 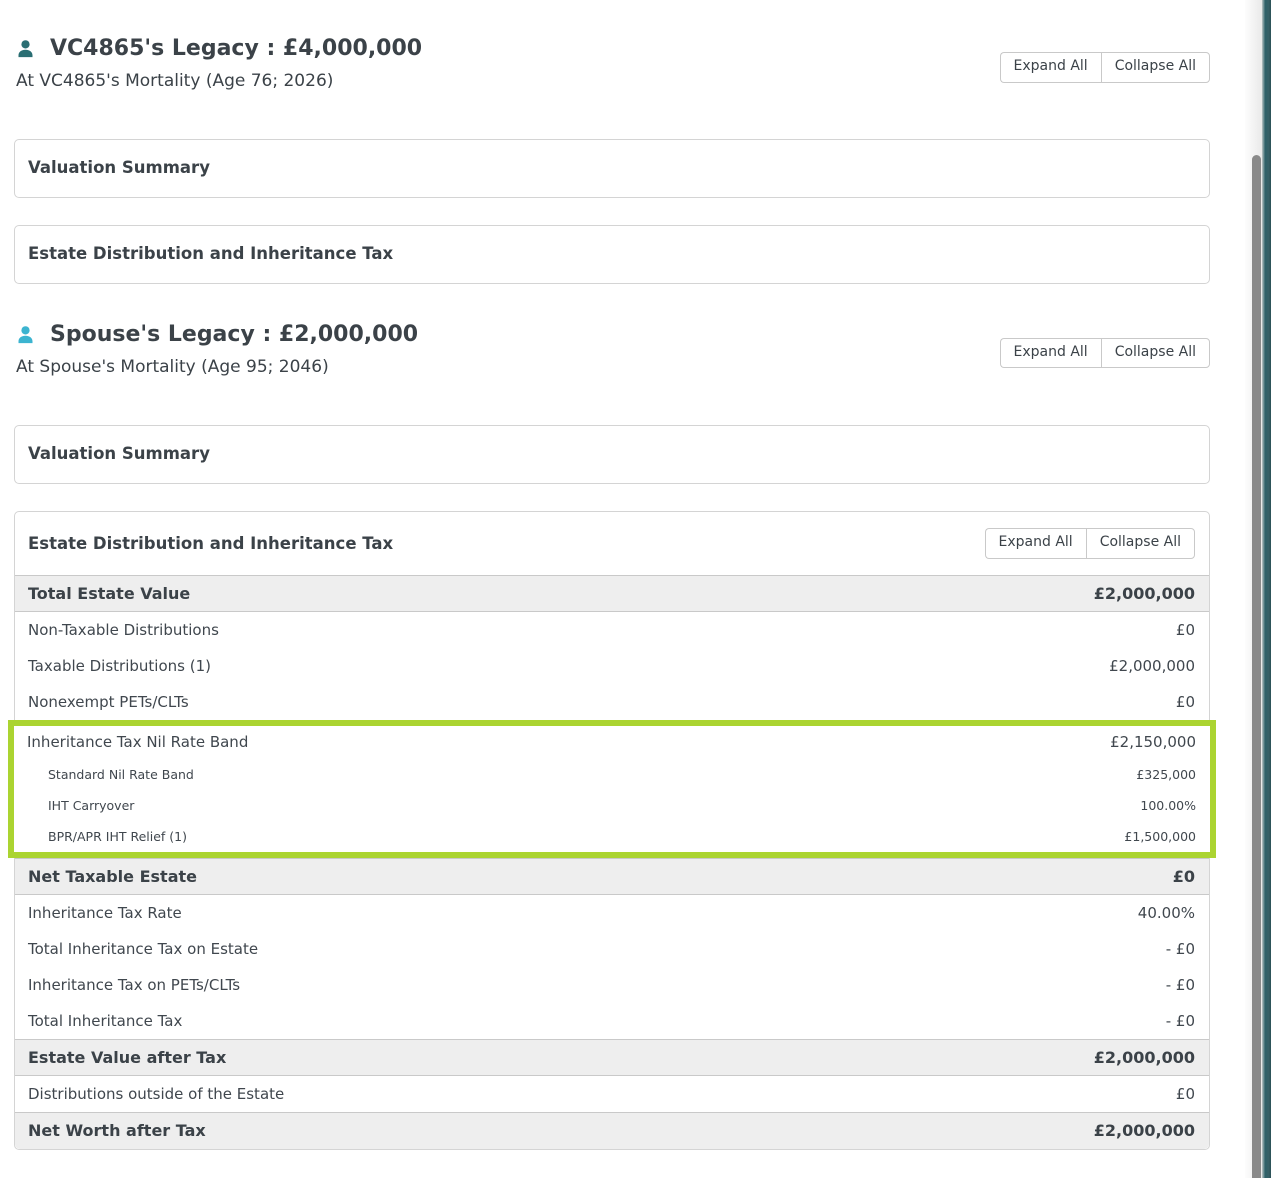 I want to click on table-row: Net Taxable Estate £0, so click(x=612, y=876).